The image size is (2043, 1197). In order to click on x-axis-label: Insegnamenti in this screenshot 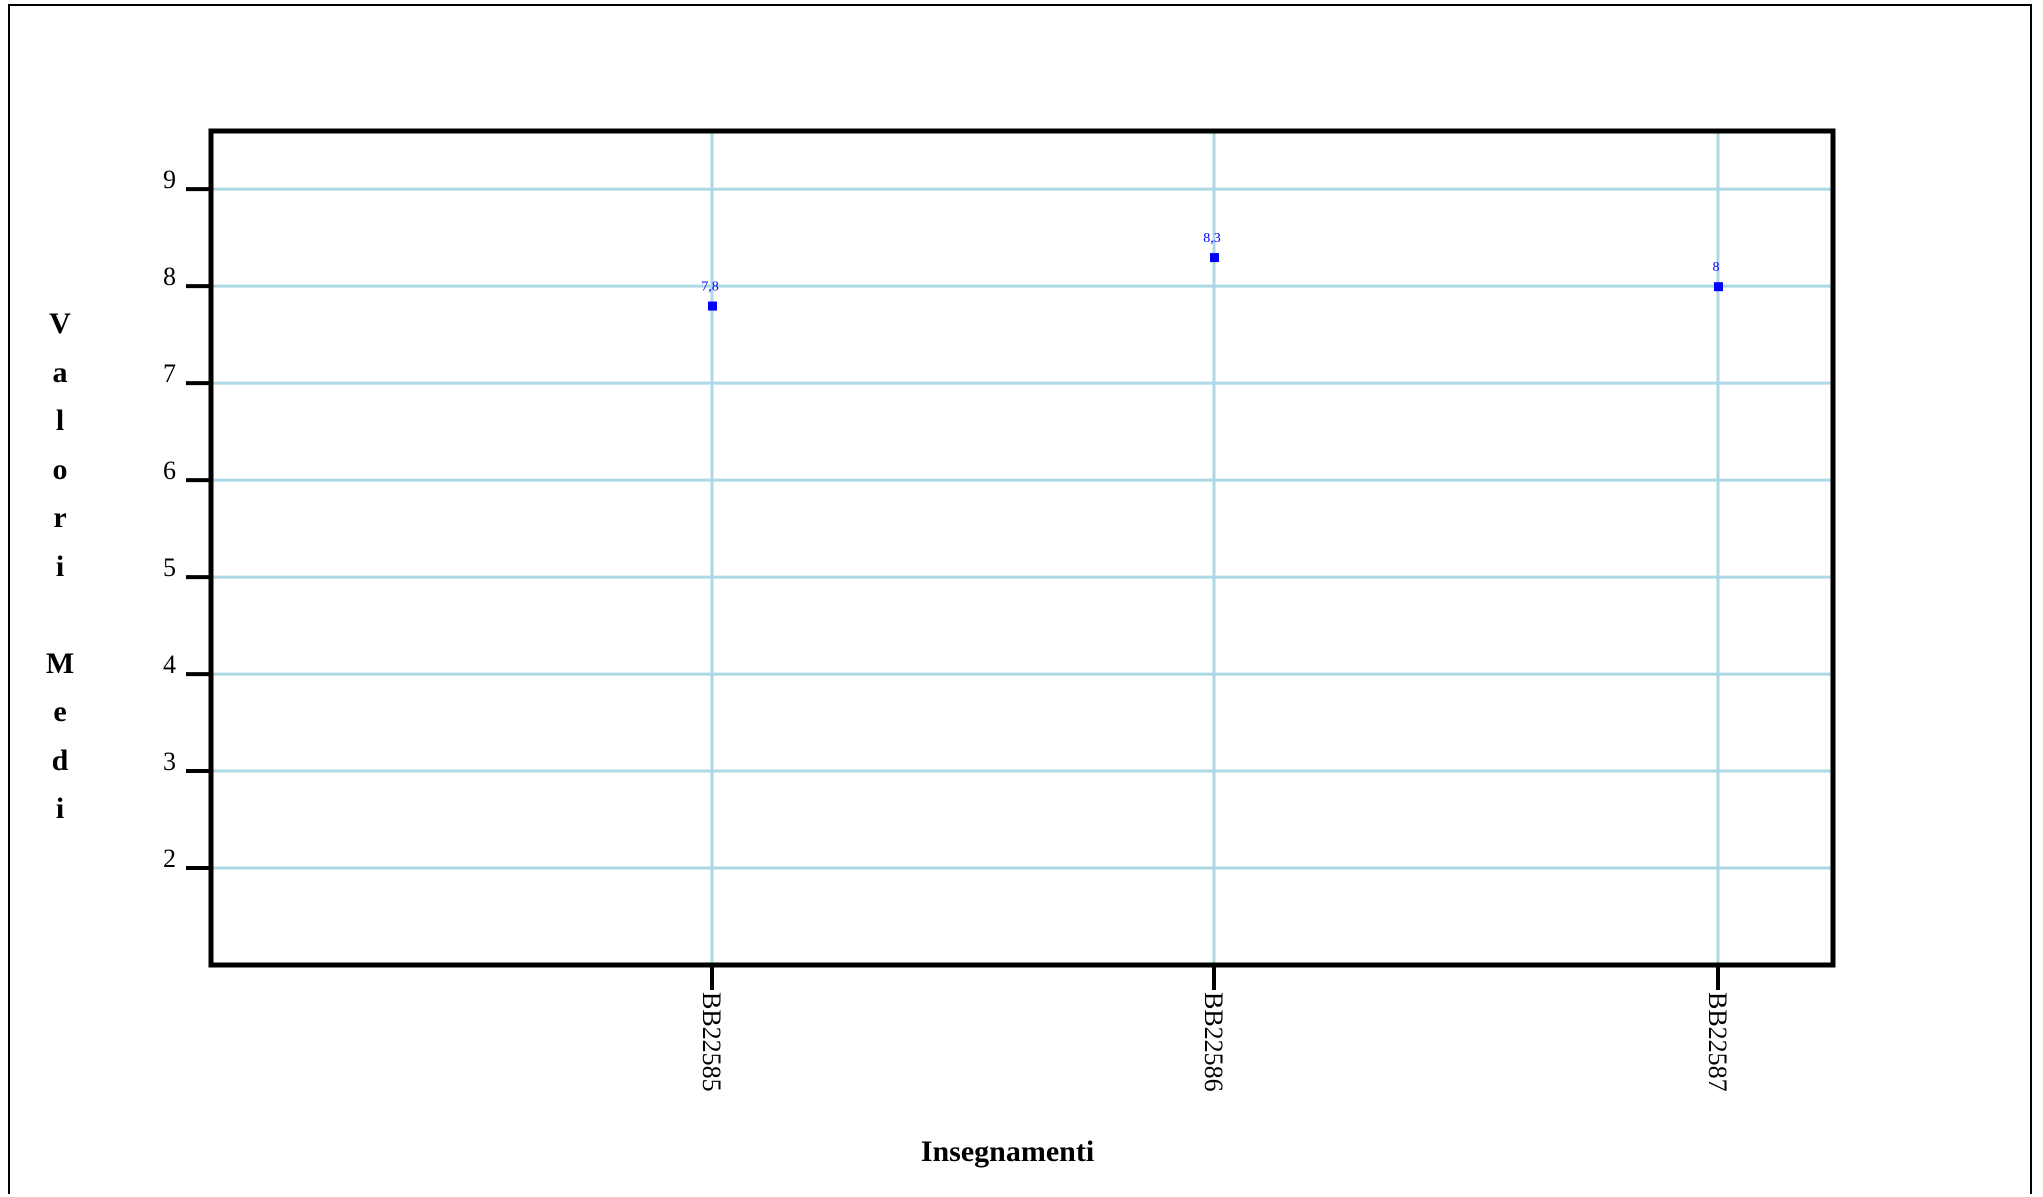, I will do `click(1007, 1151)`.